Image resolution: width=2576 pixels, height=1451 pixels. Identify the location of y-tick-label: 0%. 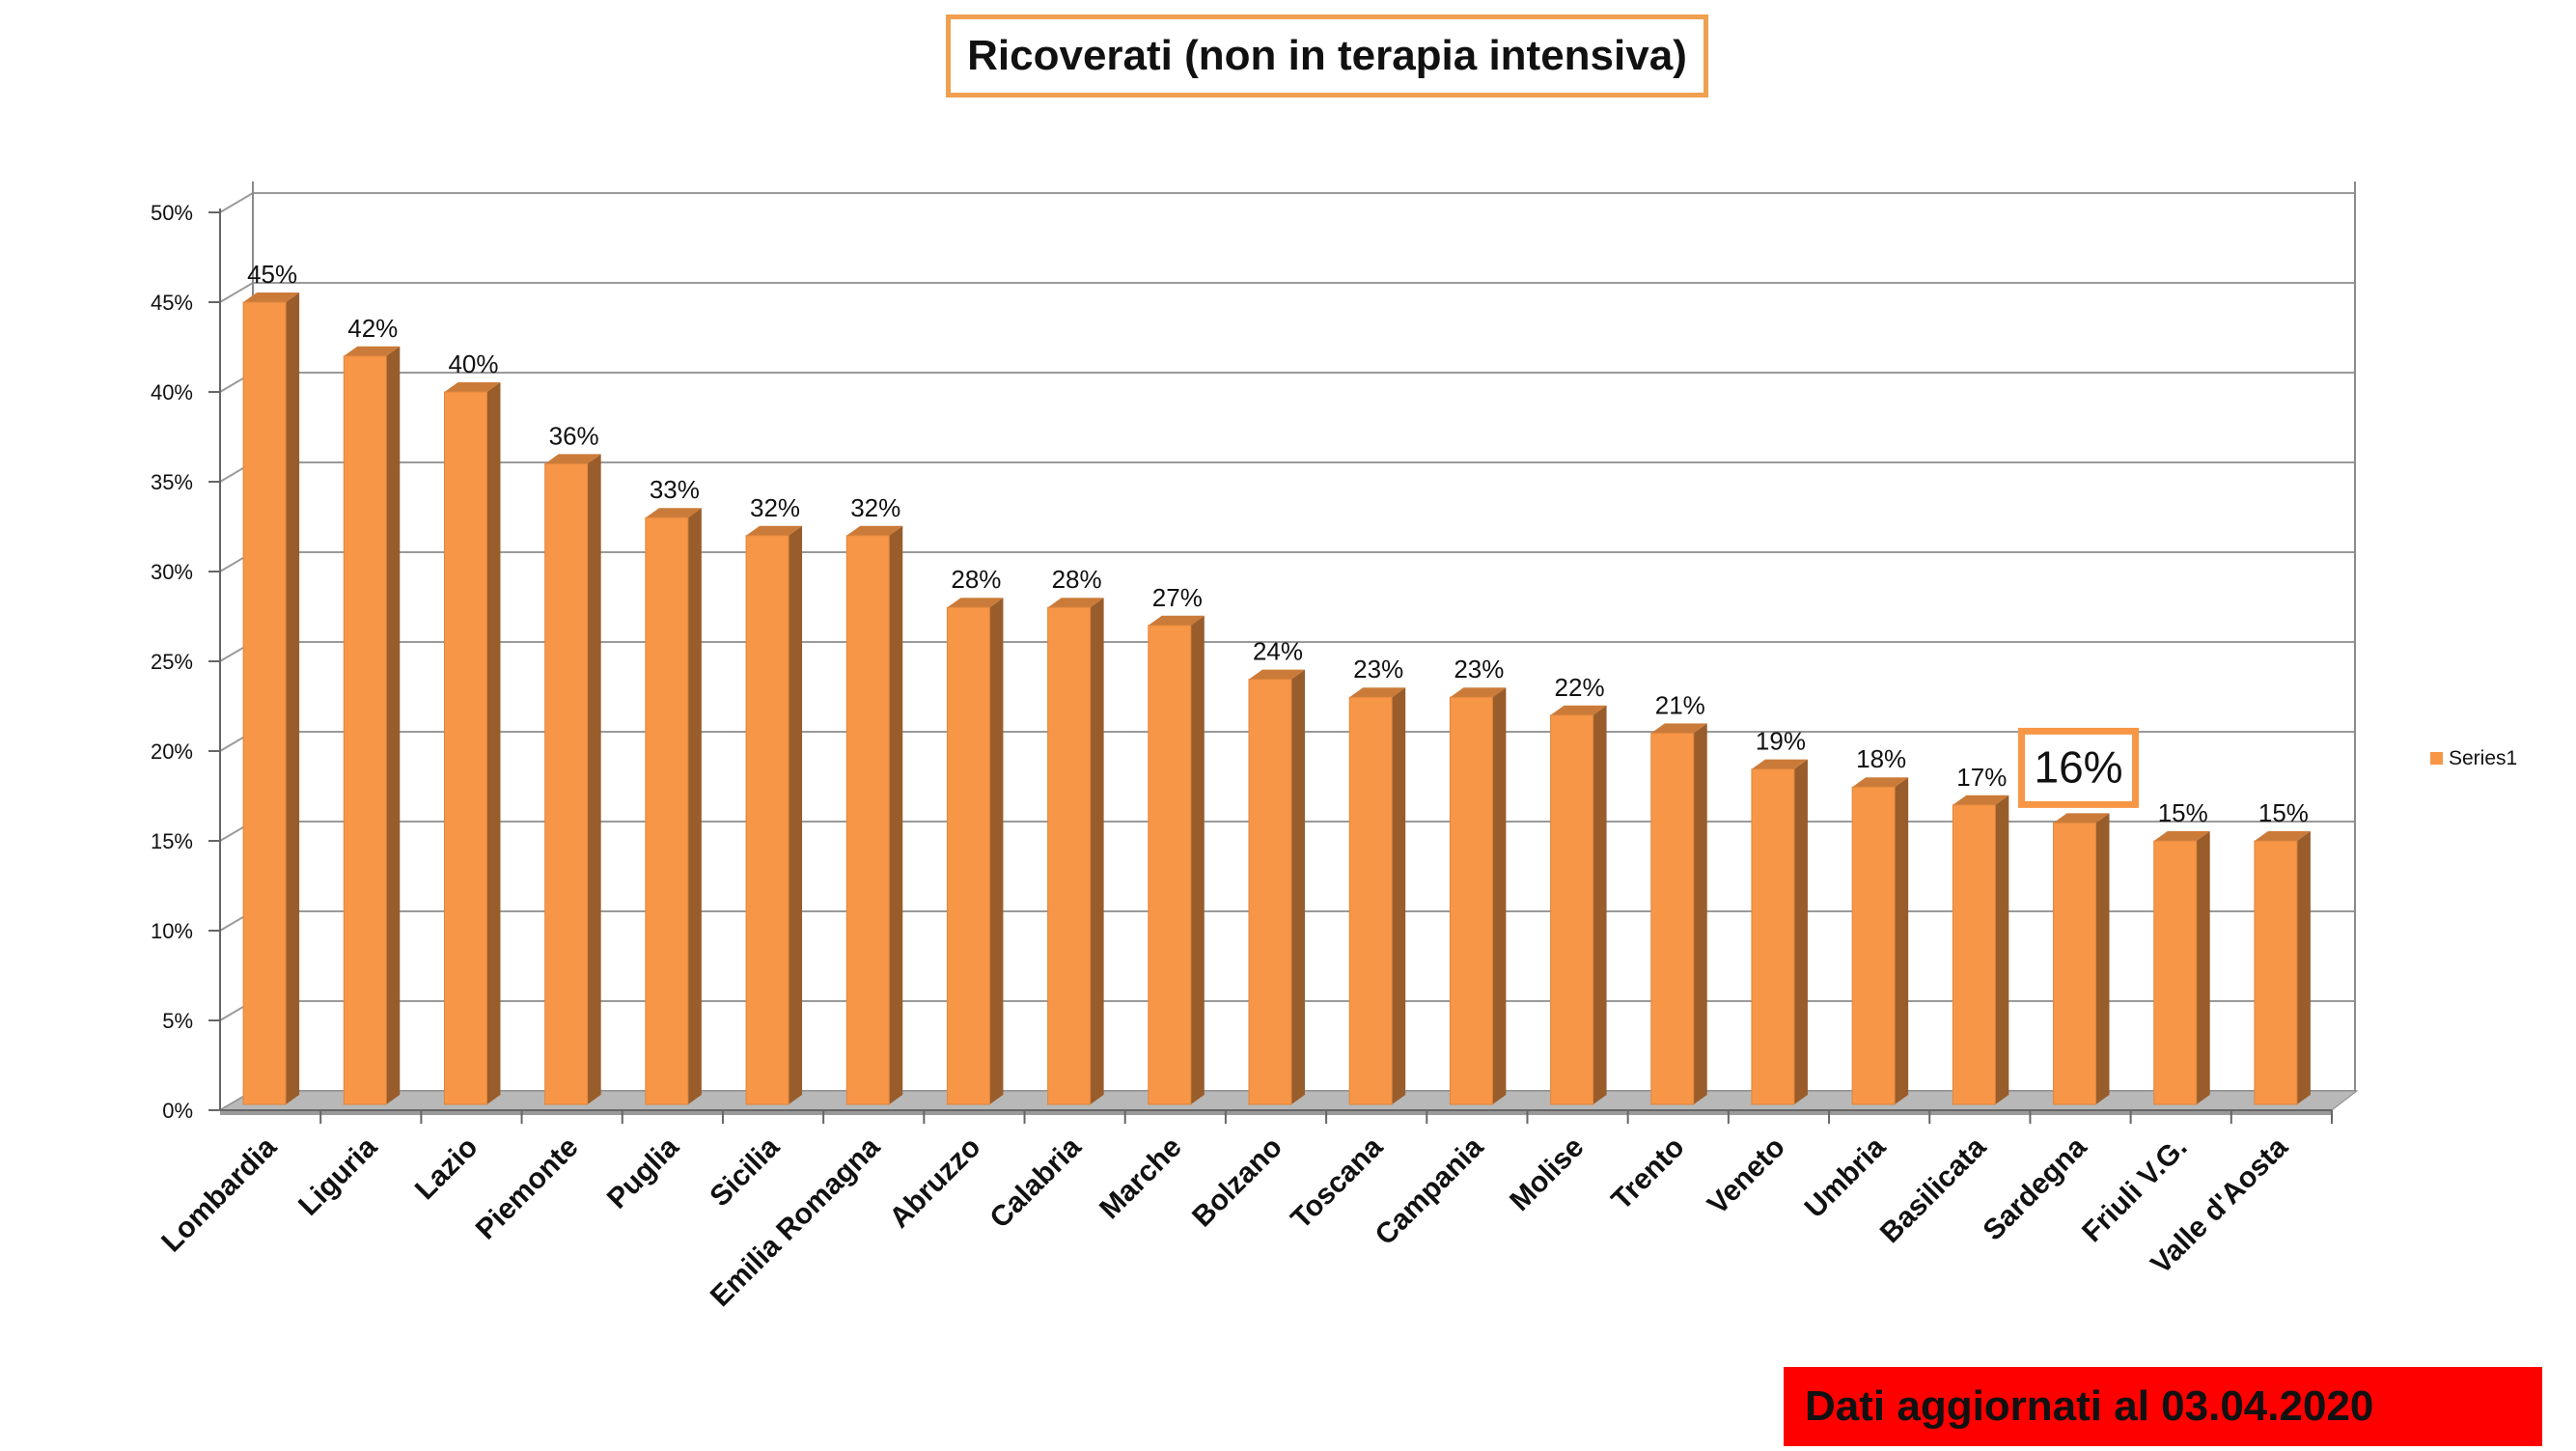
(177, 1111).